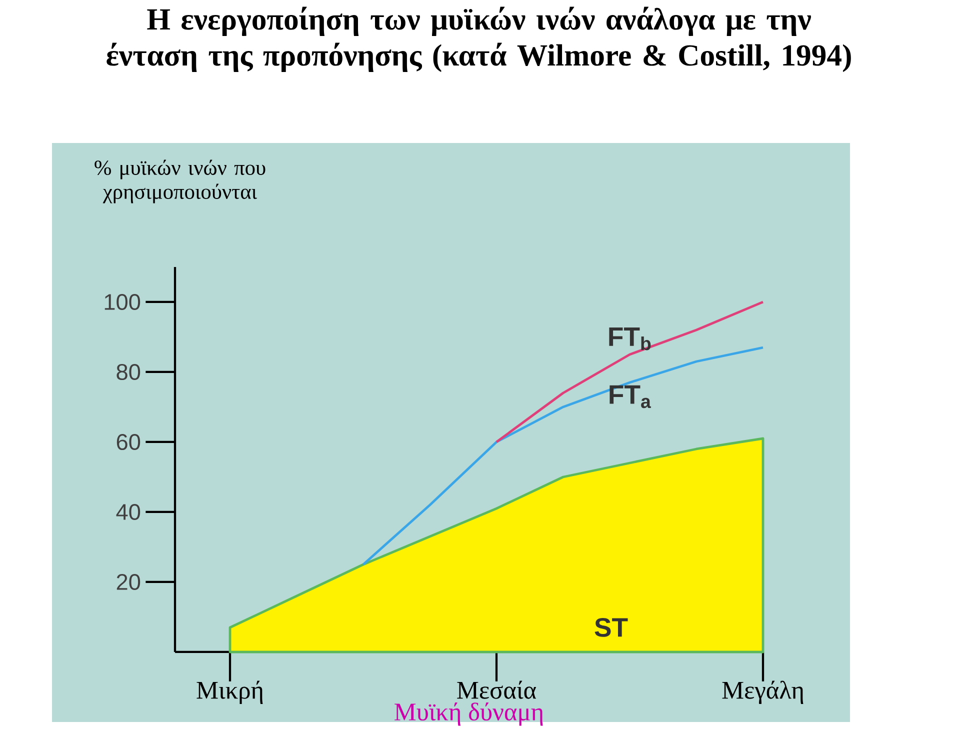  I want to click on x-tick-label: Μεσαία, so click(496, 689).